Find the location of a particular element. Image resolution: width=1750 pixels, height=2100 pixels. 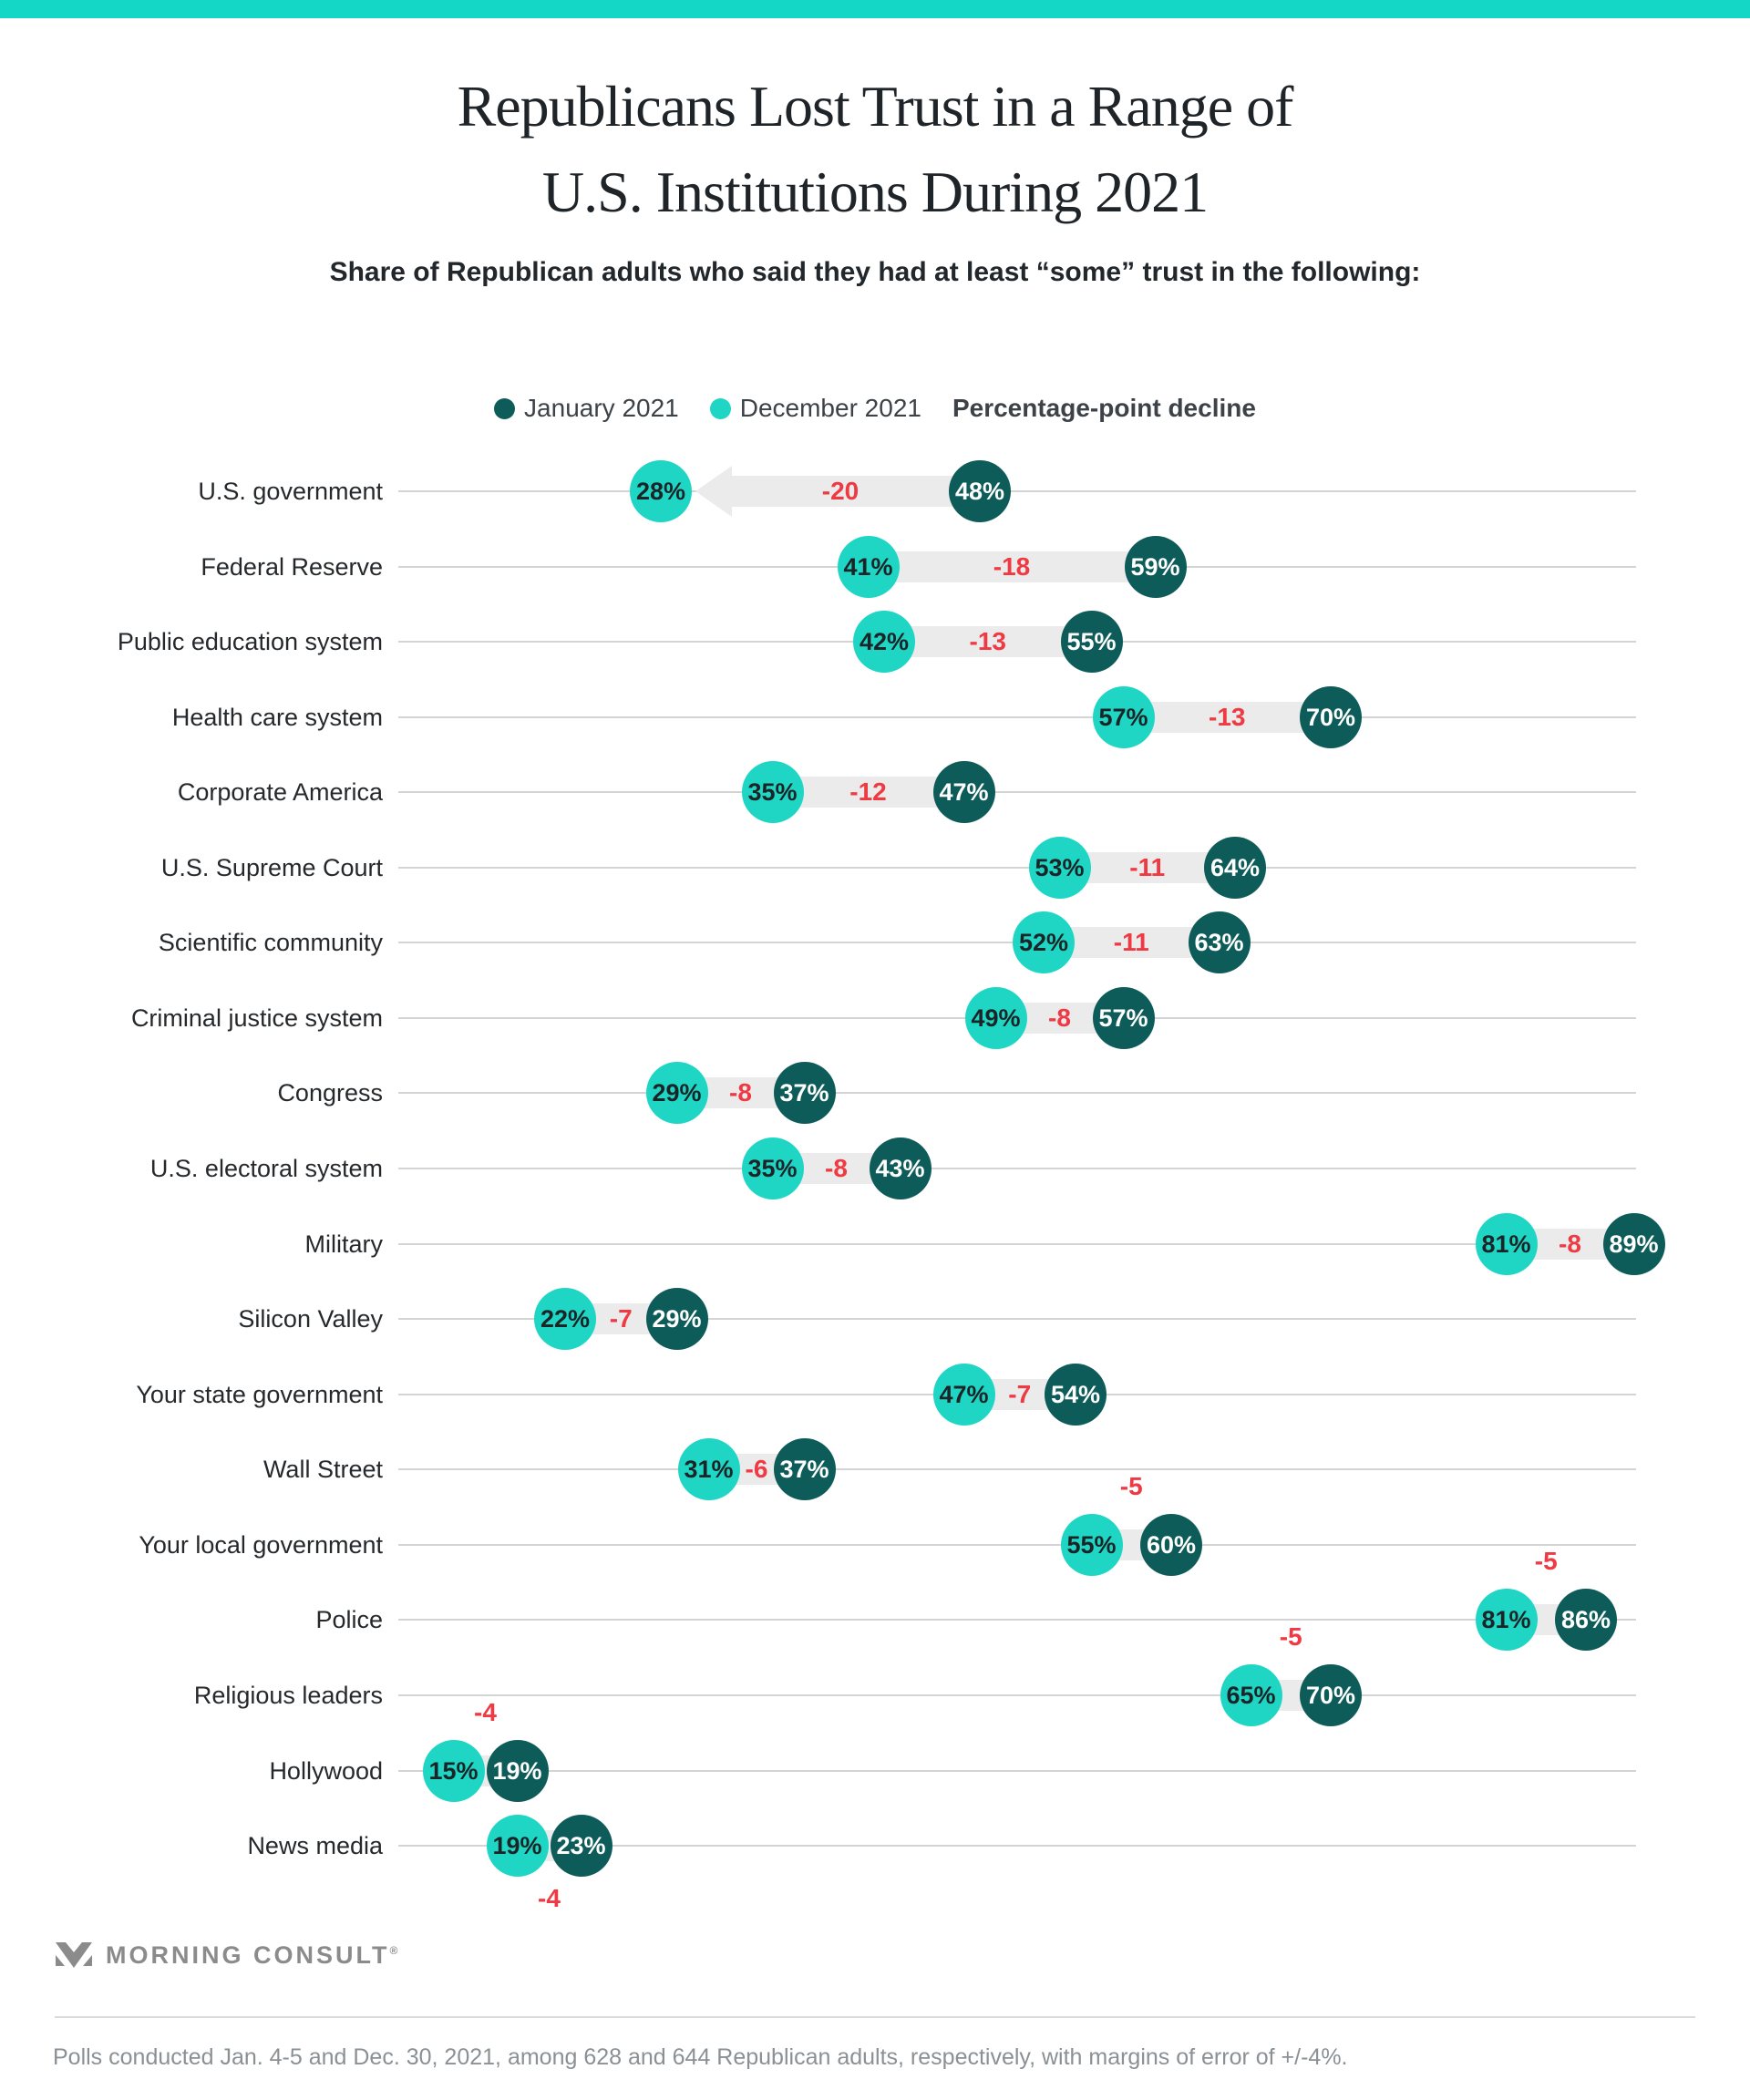

december-2021-dot: 65% is located at coordinates (1251, 1695).